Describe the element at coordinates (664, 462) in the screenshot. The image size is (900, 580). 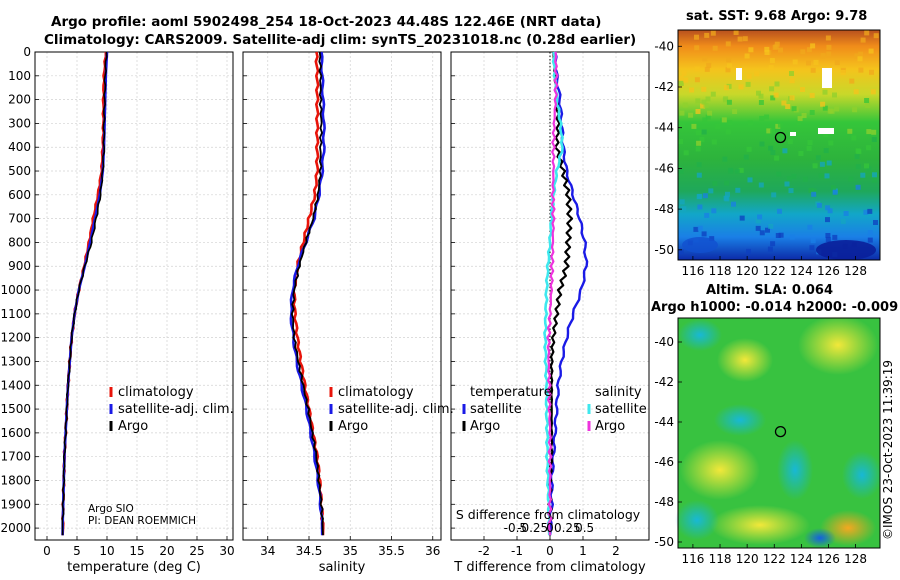
I see `sla-lat-tick-label--46: -46` at that location.